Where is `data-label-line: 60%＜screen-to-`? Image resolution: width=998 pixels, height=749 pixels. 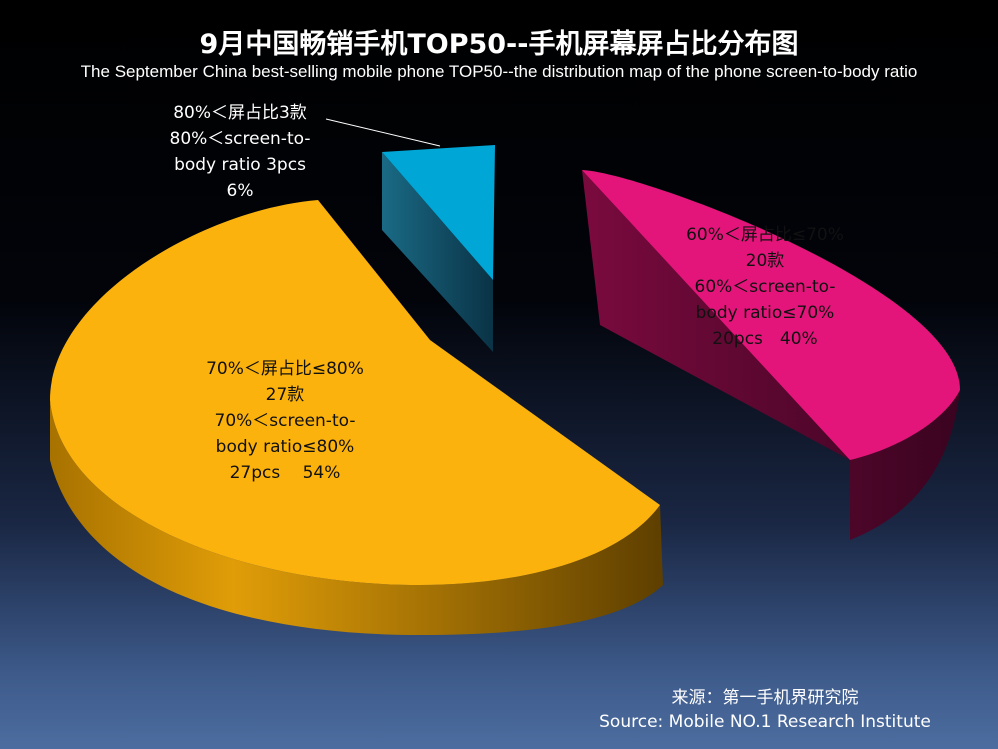
data-label-line: 60%＜screen-to- is located at coordinates (765, 287).